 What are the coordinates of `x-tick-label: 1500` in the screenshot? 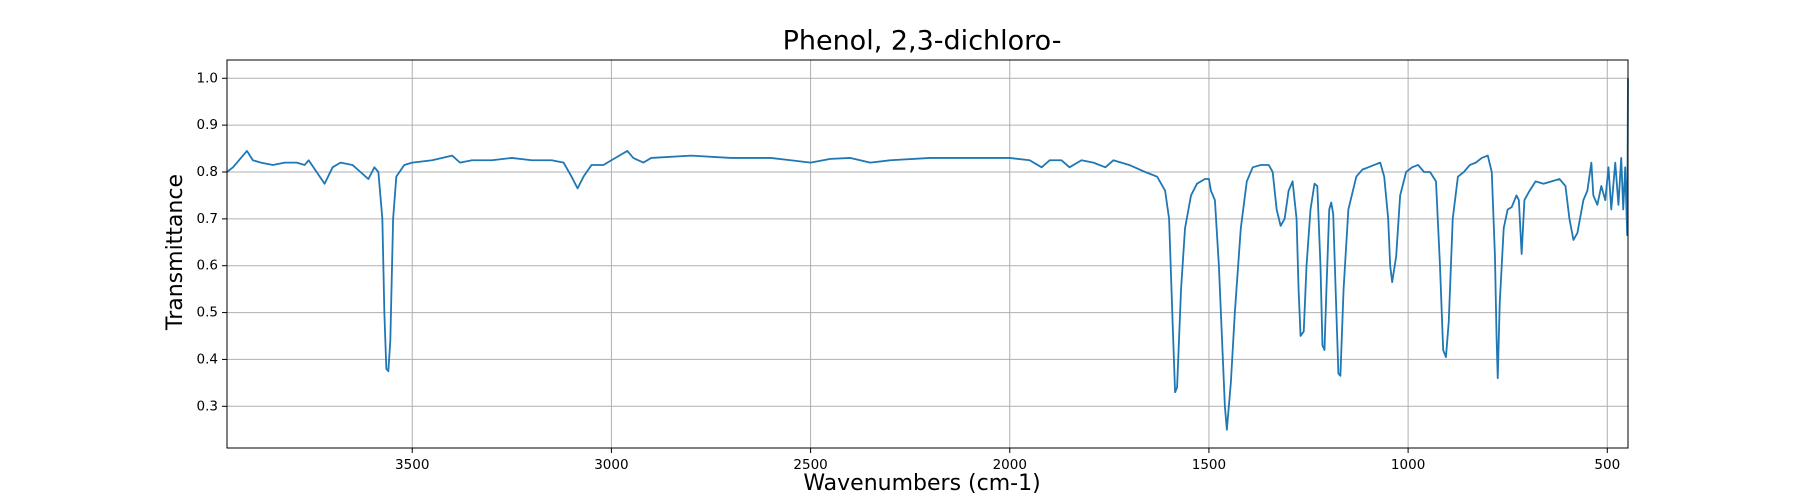 It's located at (1209, 465).